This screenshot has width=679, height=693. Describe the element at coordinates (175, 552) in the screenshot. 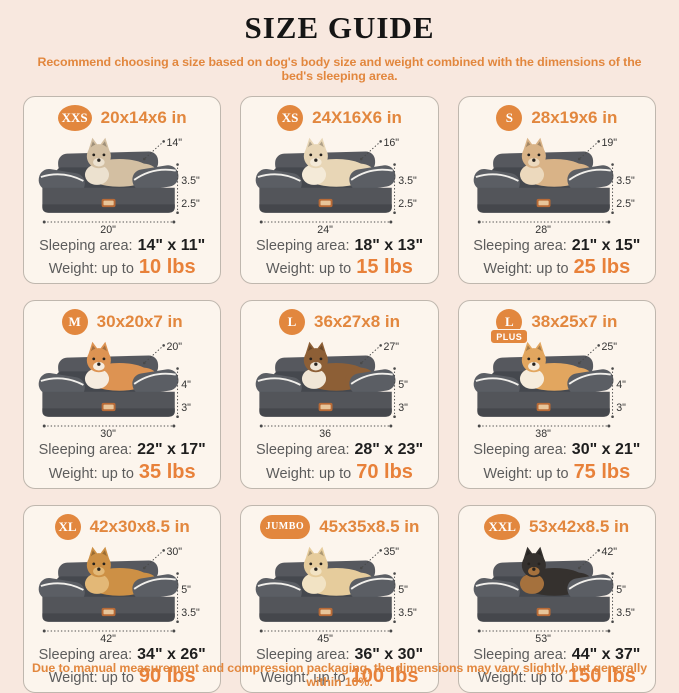

I see `depth-label: 30"` at that location.